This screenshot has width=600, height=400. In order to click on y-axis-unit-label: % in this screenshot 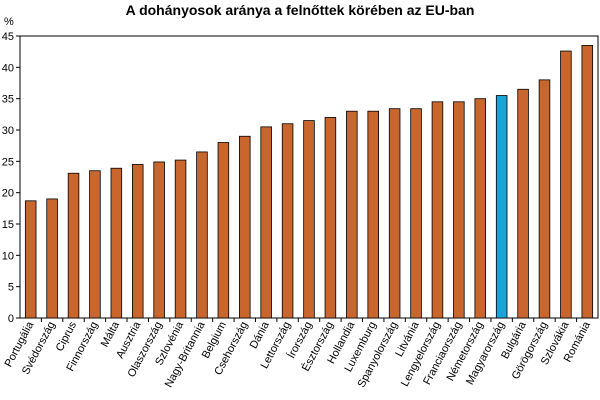, I will do `click(9, 22)`.